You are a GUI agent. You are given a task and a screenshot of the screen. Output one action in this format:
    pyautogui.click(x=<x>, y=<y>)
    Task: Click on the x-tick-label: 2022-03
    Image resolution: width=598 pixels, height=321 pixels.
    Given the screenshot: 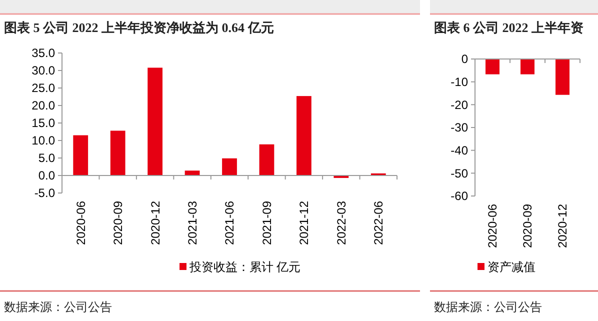 What is the action you would take?
    pyautogui.click(x=341, y=223)
    